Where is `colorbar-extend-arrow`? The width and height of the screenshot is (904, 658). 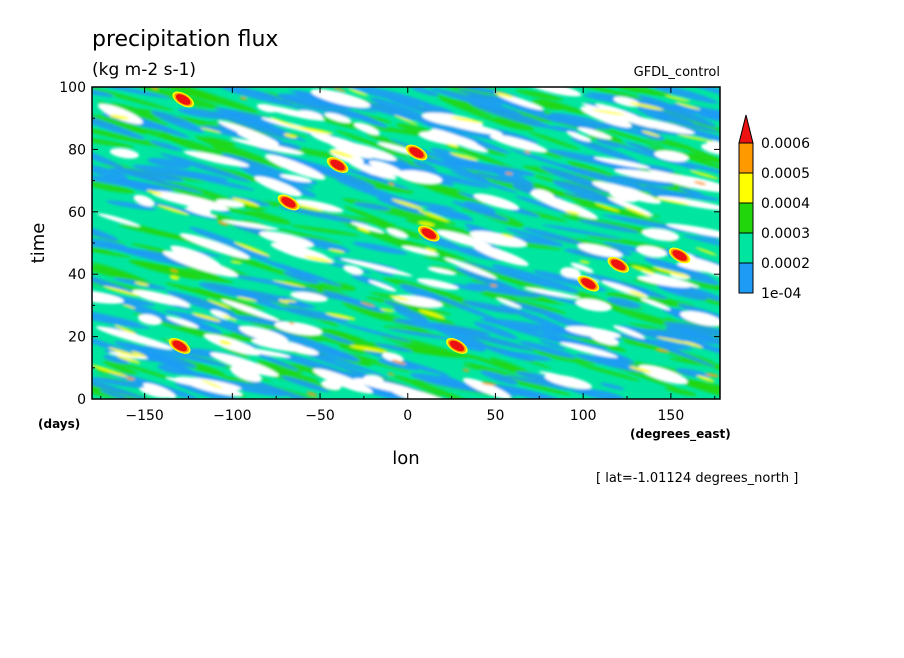
colorbar-extend-arrow is located at coordinates (746, 129).